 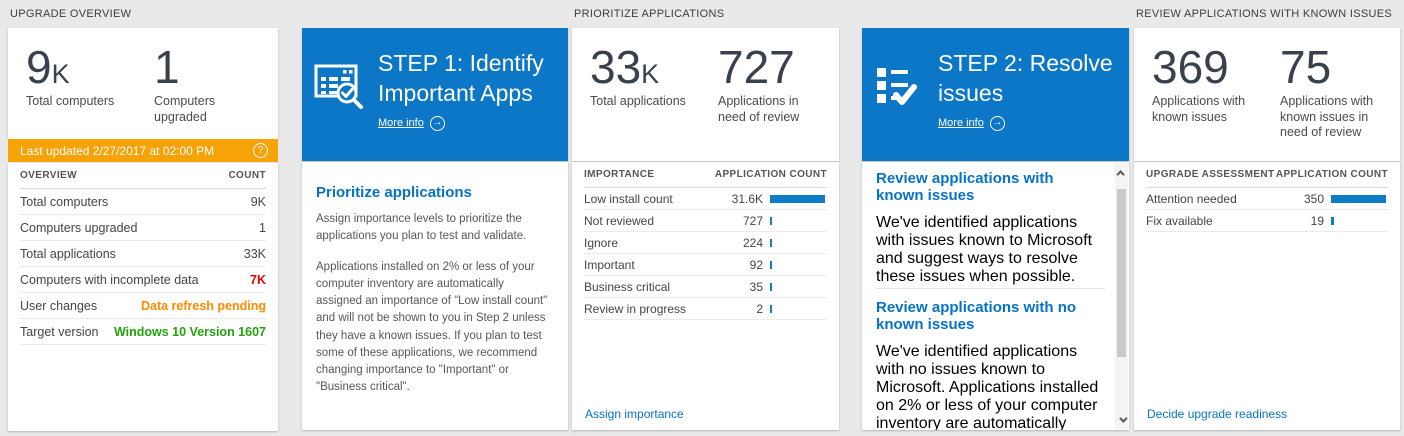 I want to click on step2-more-info-link: More info →, so click(x=971, y=123).